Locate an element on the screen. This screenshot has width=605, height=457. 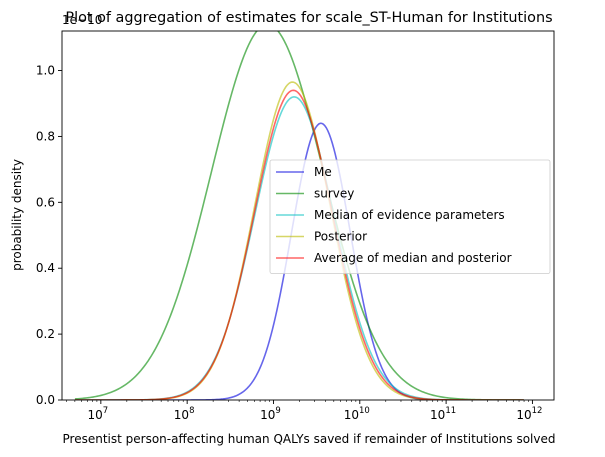
x-tick-label-2: 10⁹ is located at coordinates (270, 414).